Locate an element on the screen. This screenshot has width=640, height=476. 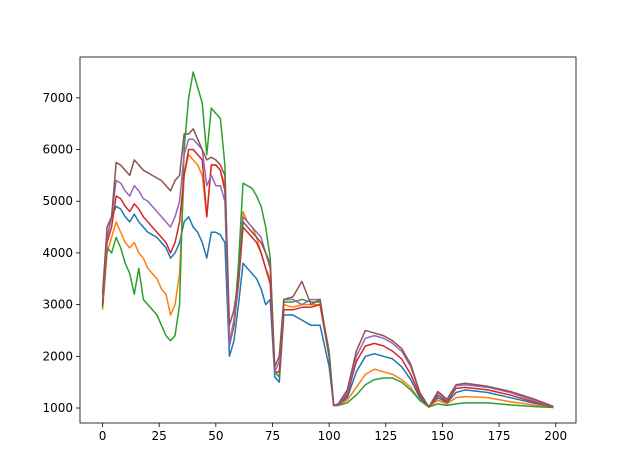
x-tick-label: 25 is located at coordinates (159, 436).